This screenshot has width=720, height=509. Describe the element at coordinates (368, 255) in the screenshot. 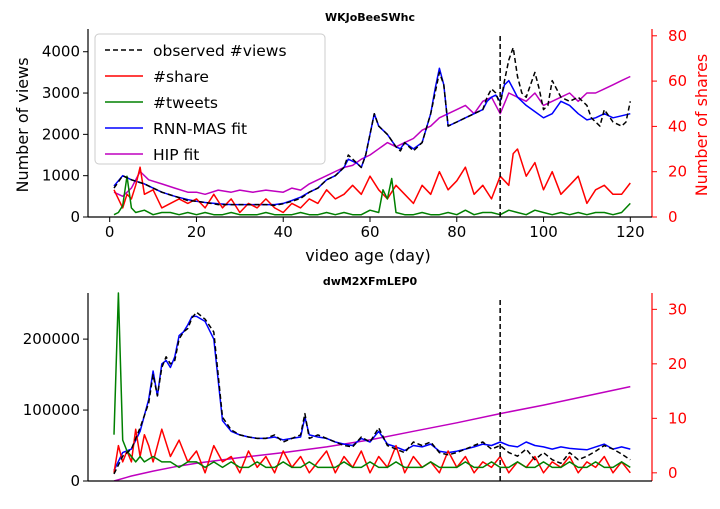

I see `x-axis-label: video age (day)` at that location.